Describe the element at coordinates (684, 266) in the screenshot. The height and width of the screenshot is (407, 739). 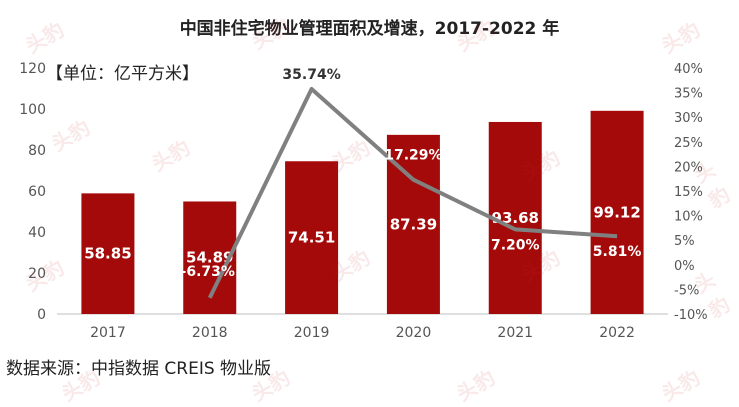
I see `right-tick-label: 0%` at that location.